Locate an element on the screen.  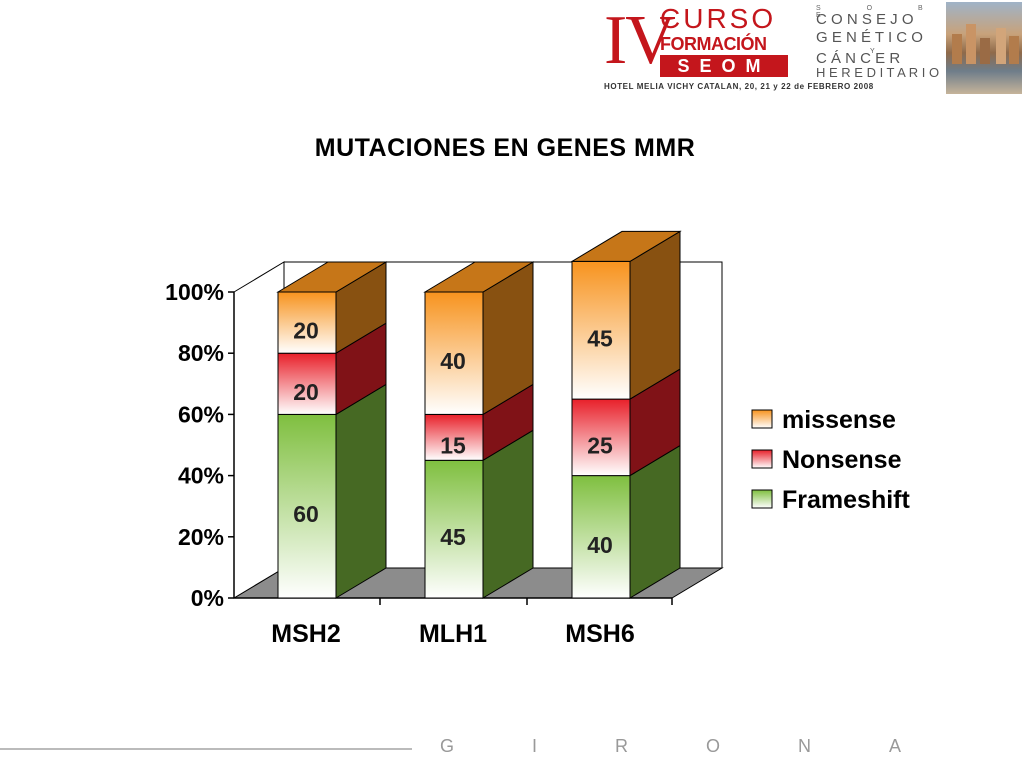
logo-formacion: FORMACIÓN is located at coordinates (713, 44).